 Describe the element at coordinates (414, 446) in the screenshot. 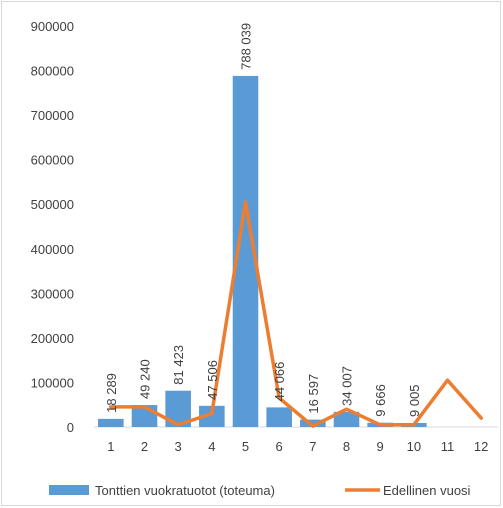

I see `x-tick-label: 10` at that location.